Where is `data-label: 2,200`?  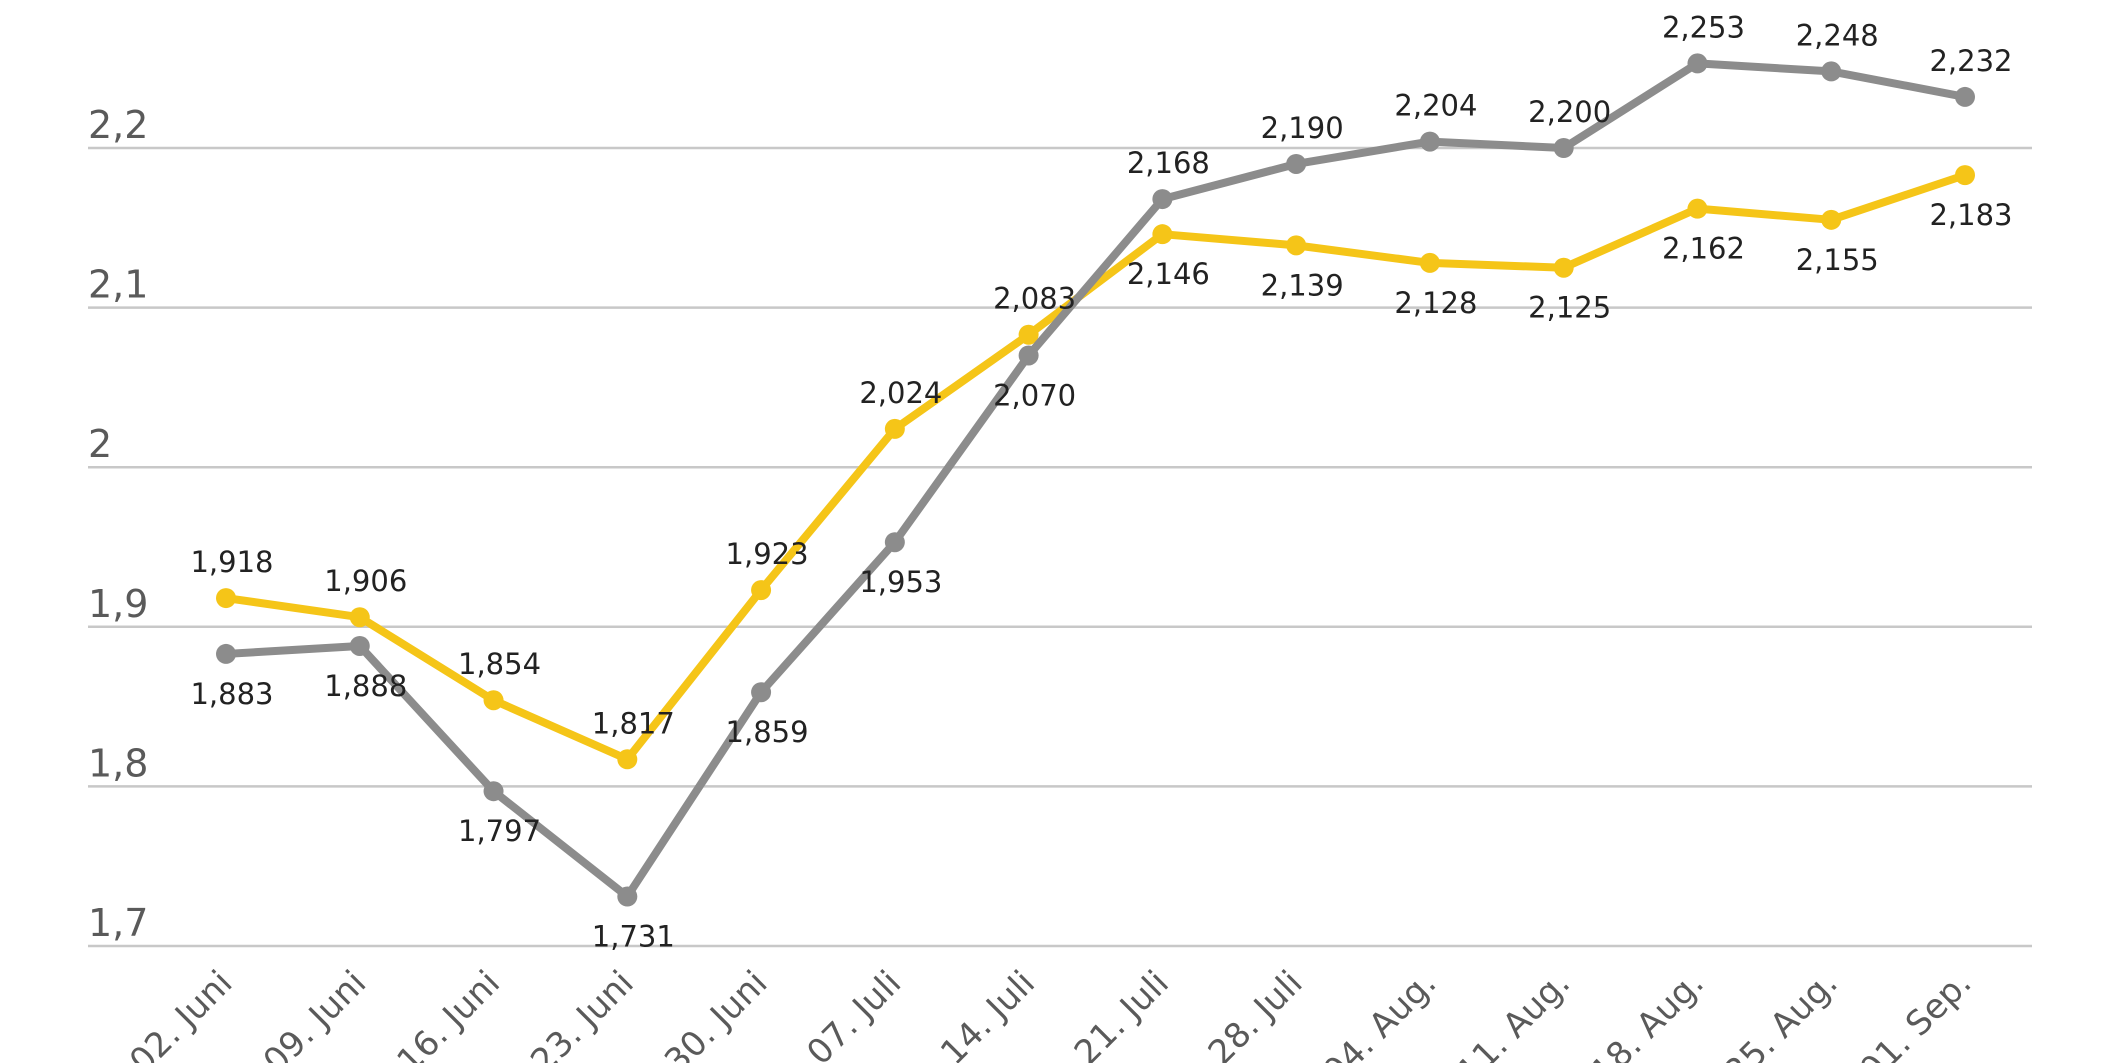
data-label: 2,200 is located at coordinates (1569, 112).